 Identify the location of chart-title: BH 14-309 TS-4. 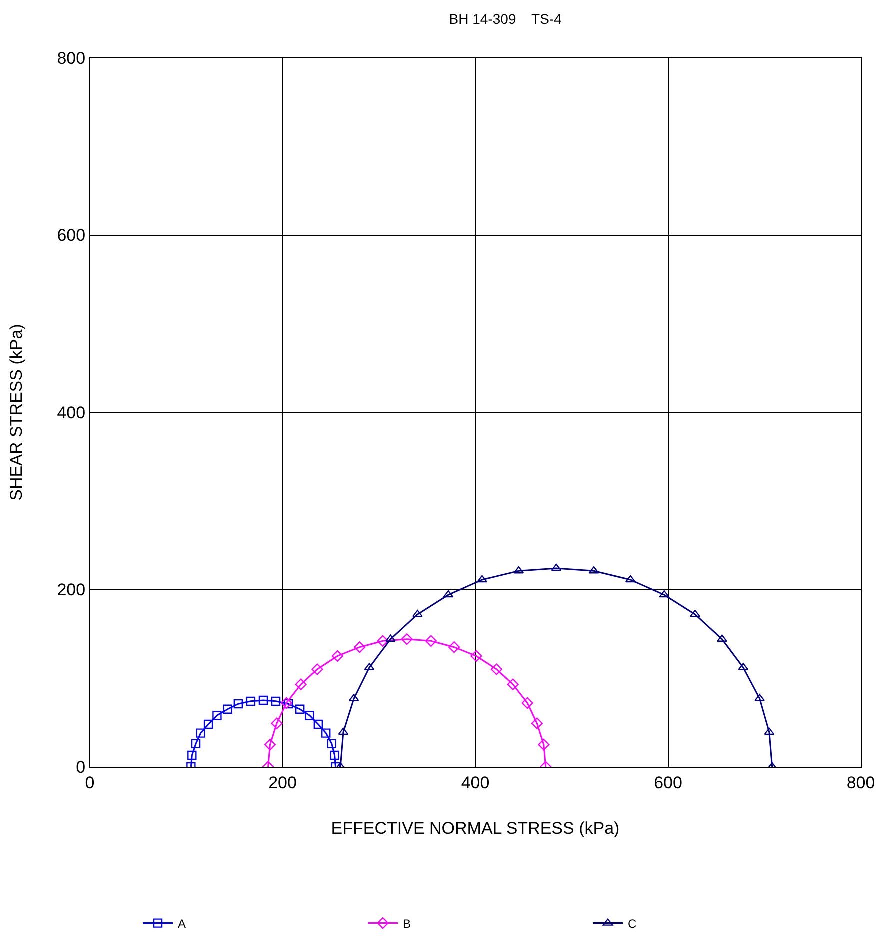
(505, 19).